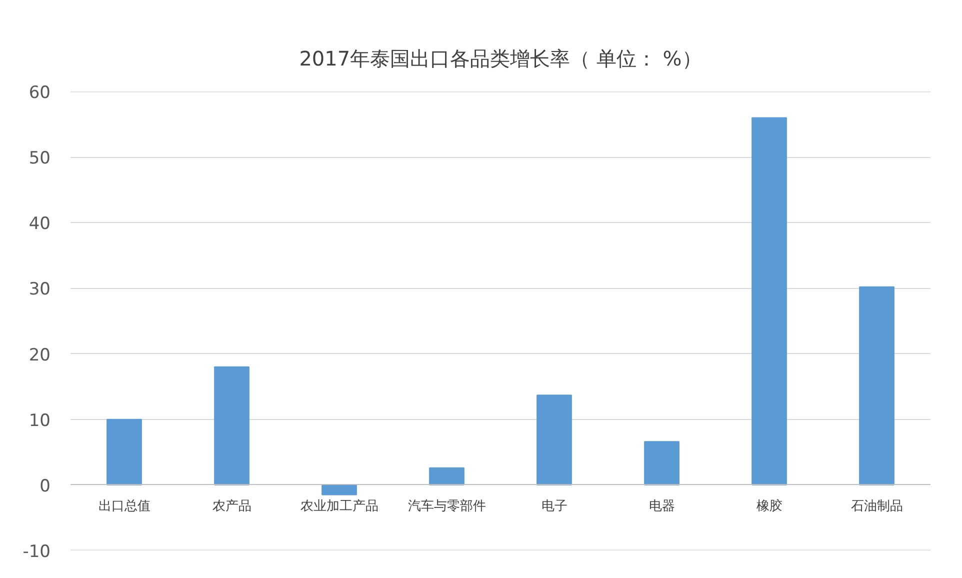 The image size is (962, 578). I want to click on y-tick-label: 60, so click(39, 93).